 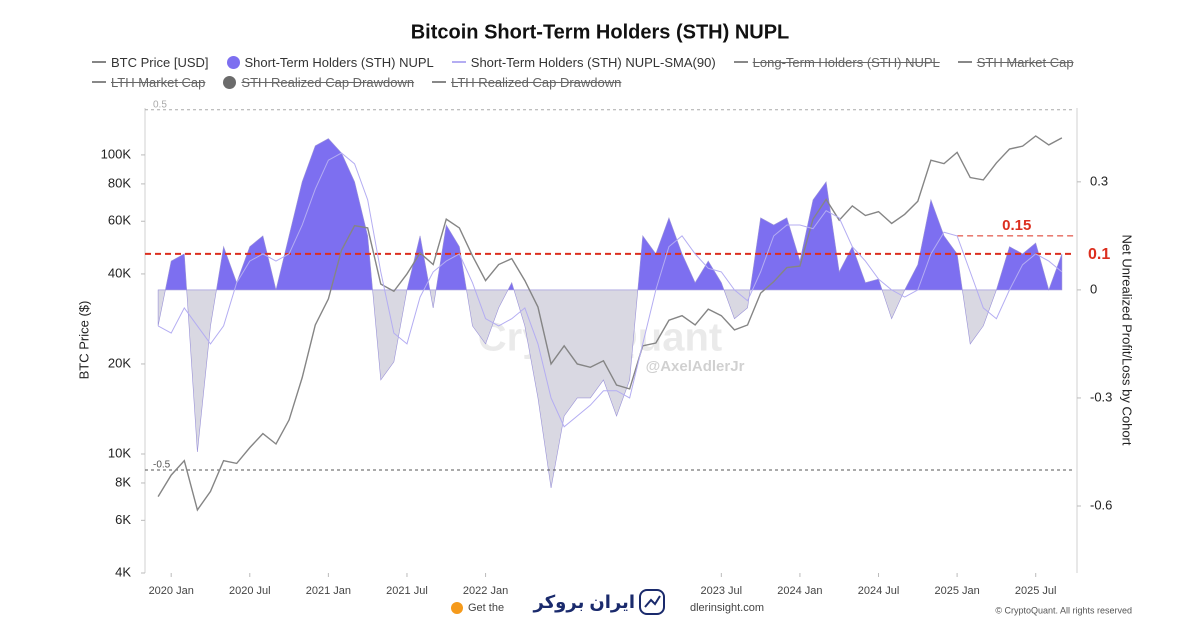 What do you see at coordinates (250, 591) in the screenshot?
I see `x-tick-label: 2020 Jul` at bounding box center [250, 591].